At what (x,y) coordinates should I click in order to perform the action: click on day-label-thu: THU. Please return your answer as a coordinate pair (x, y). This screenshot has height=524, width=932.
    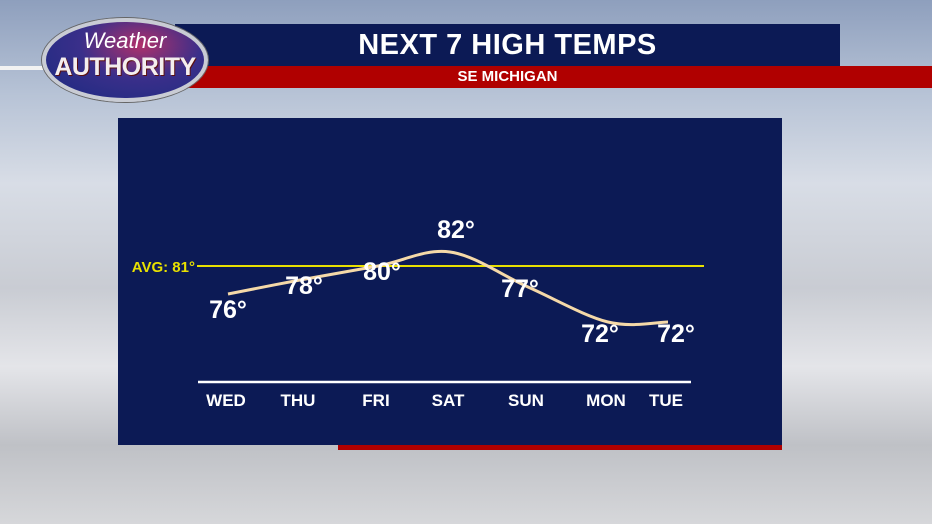
    Looking at the image, I should click on (298, 400).